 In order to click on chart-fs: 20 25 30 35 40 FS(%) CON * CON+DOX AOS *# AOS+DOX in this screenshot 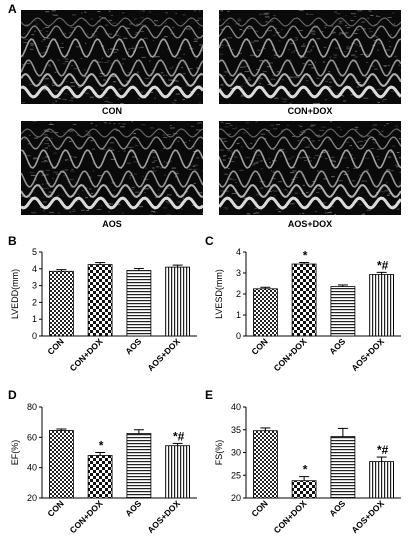, I will do `click(307, 468)`.